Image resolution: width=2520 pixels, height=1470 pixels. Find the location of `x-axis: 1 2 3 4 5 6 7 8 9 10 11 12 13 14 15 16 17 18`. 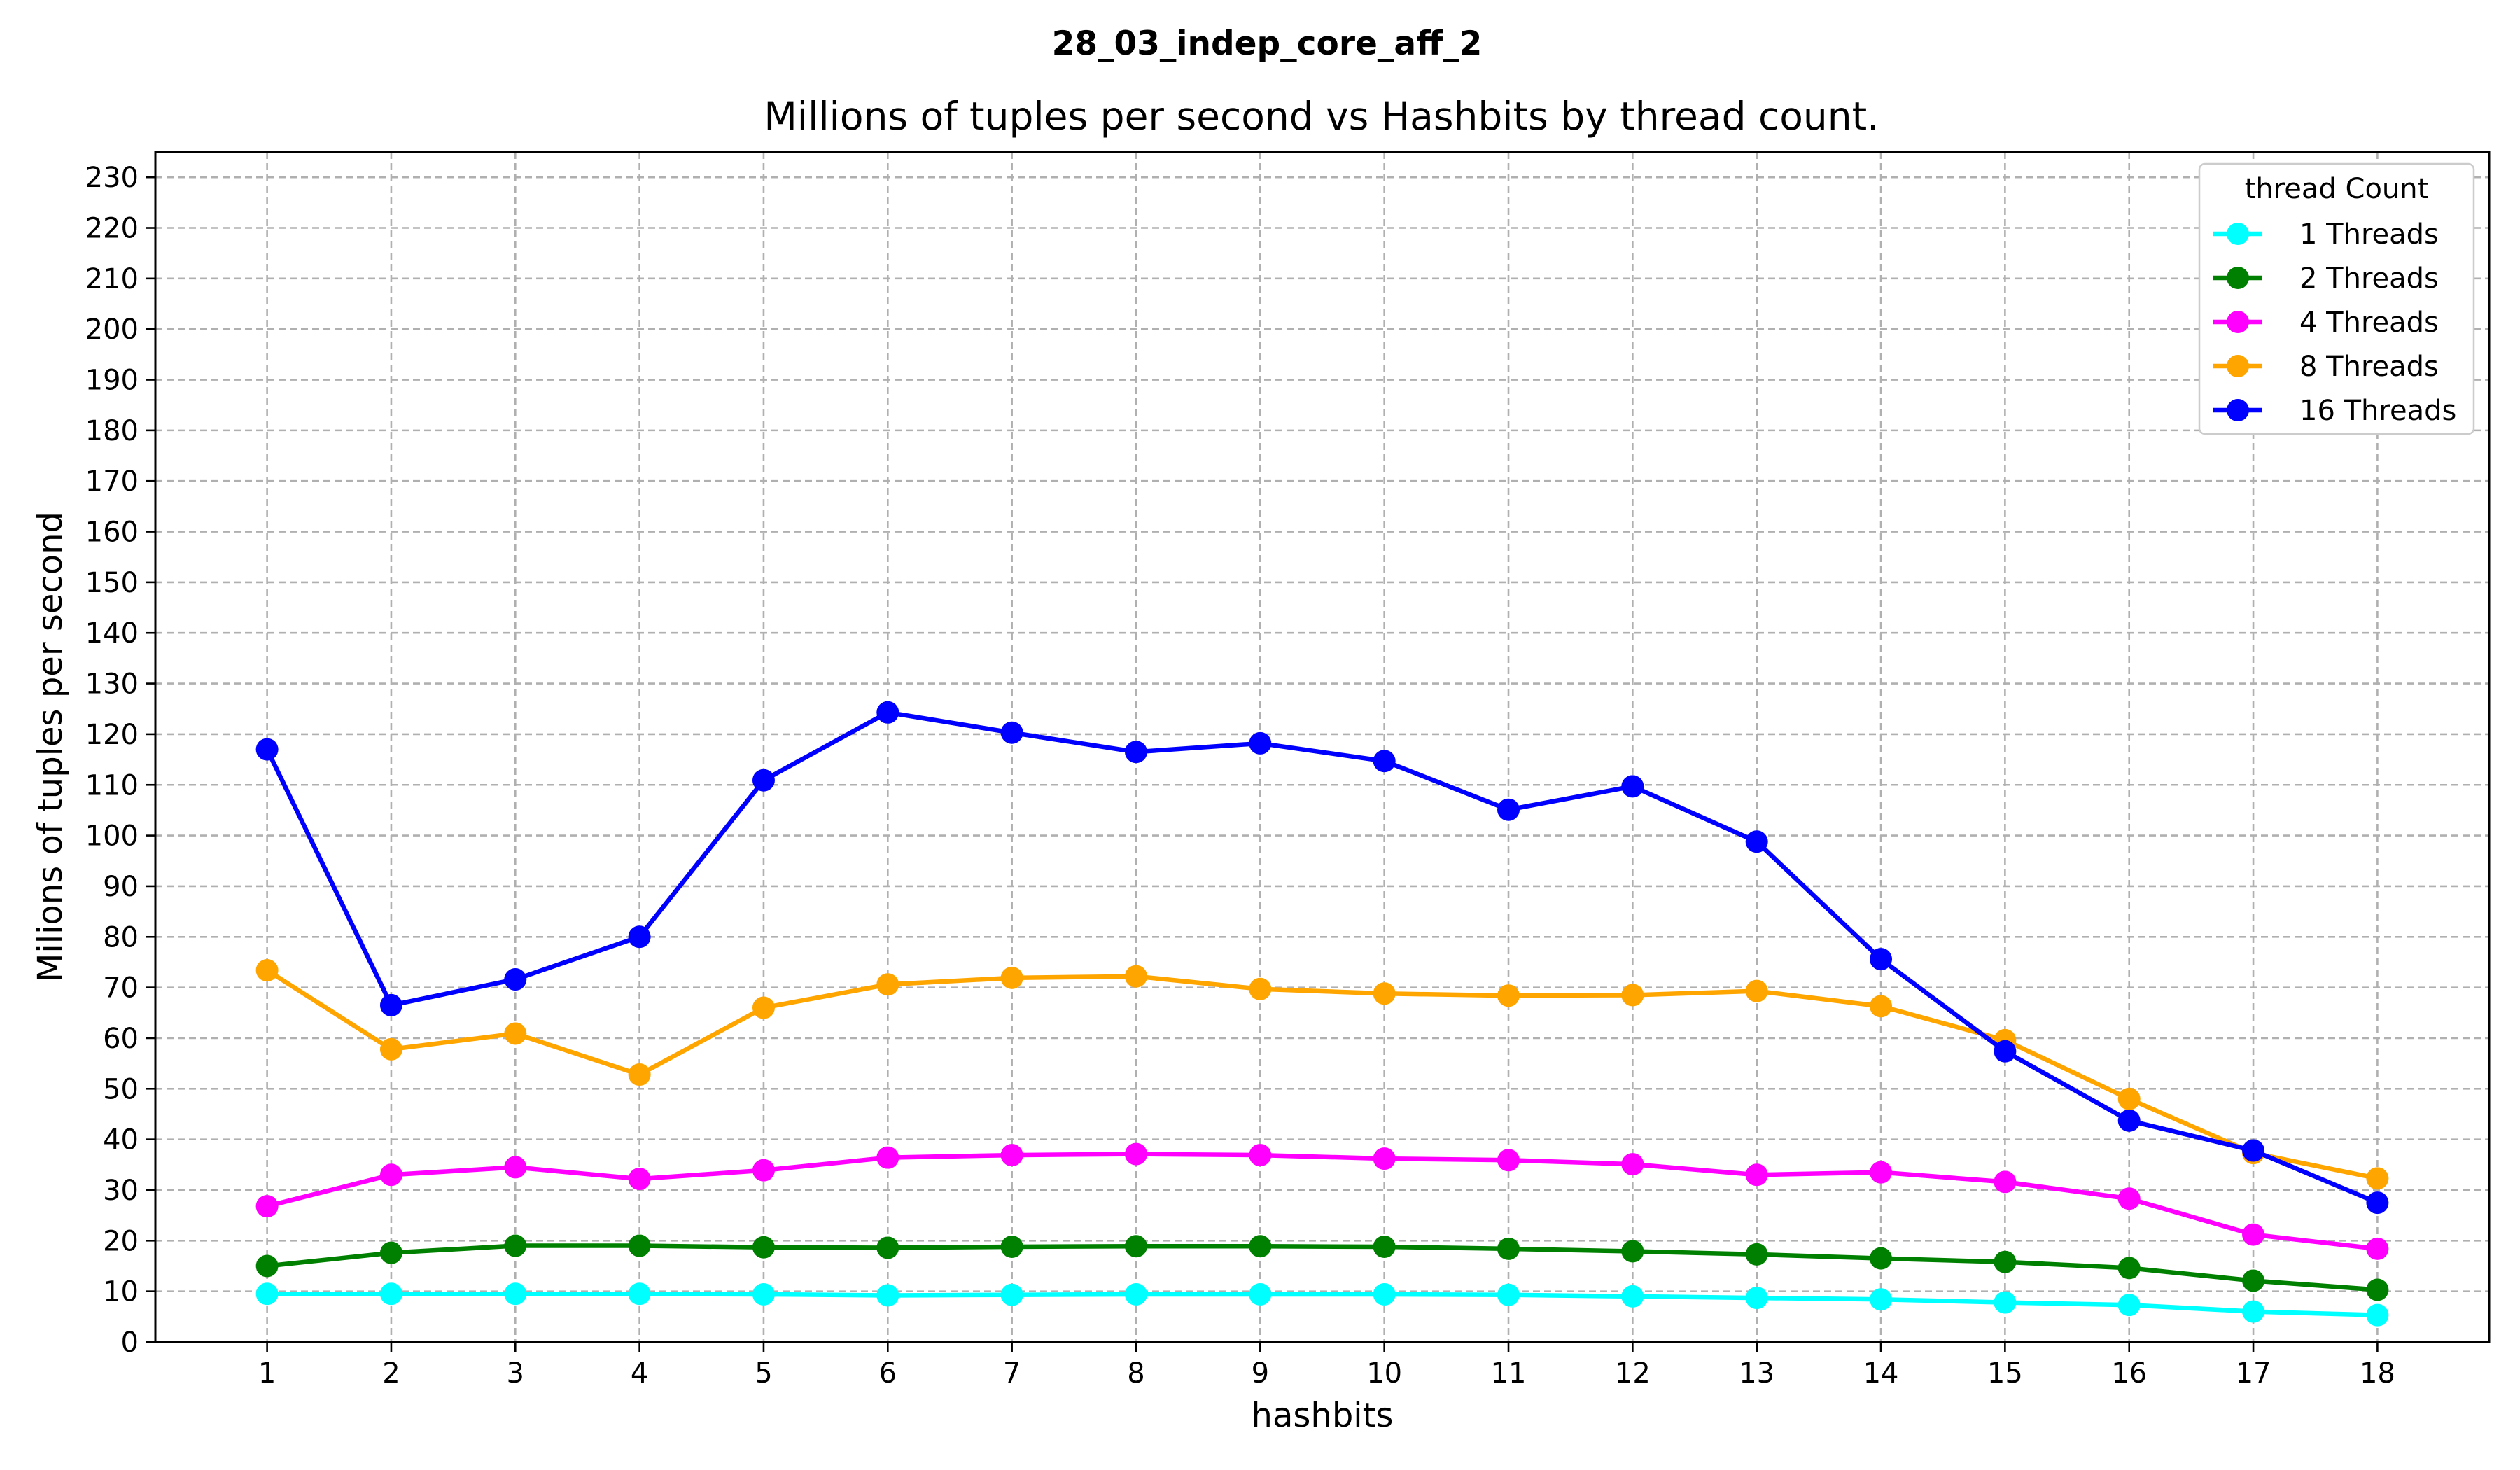

x-axis: 1 2 3 4 5 6 7 8 9 10 11 12 13 14 15 16 17 18 is located at coordinates (1326, 1366).